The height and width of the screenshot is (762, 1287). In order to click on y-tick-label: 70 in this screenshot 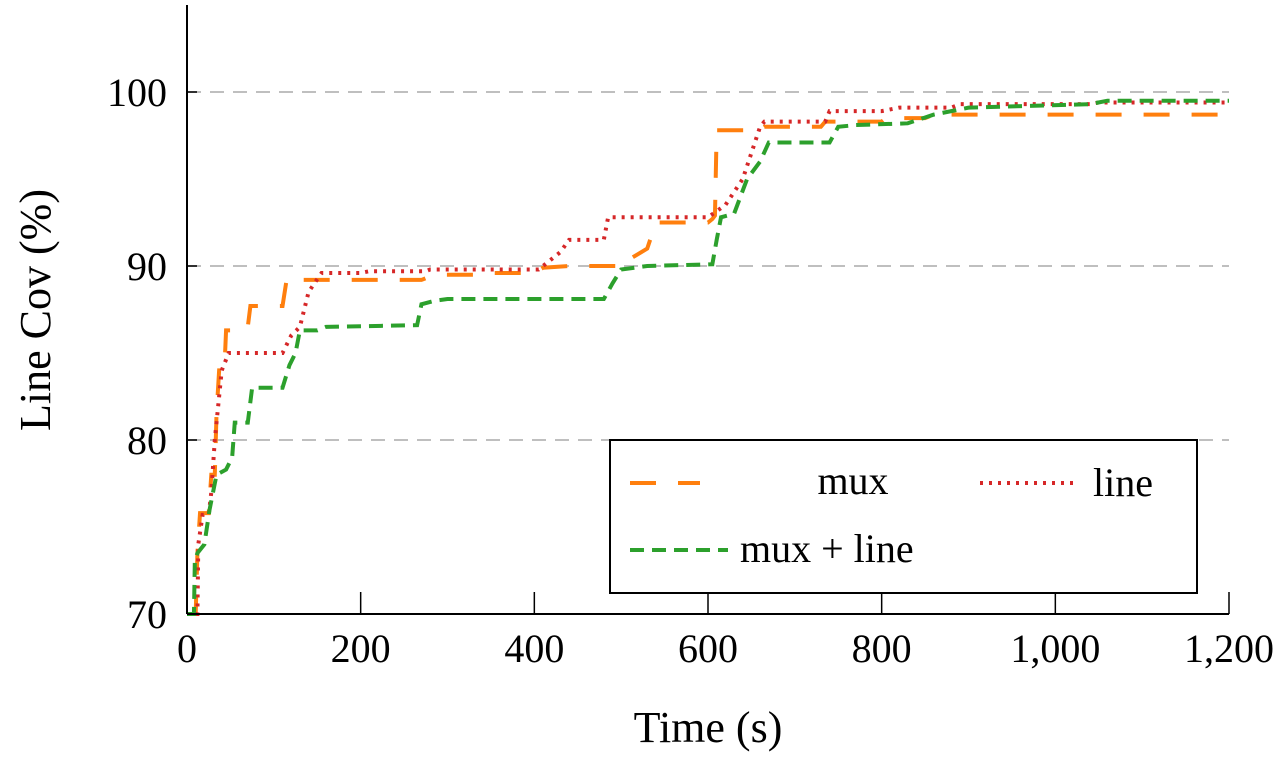, I will do `click(147, 614)`.